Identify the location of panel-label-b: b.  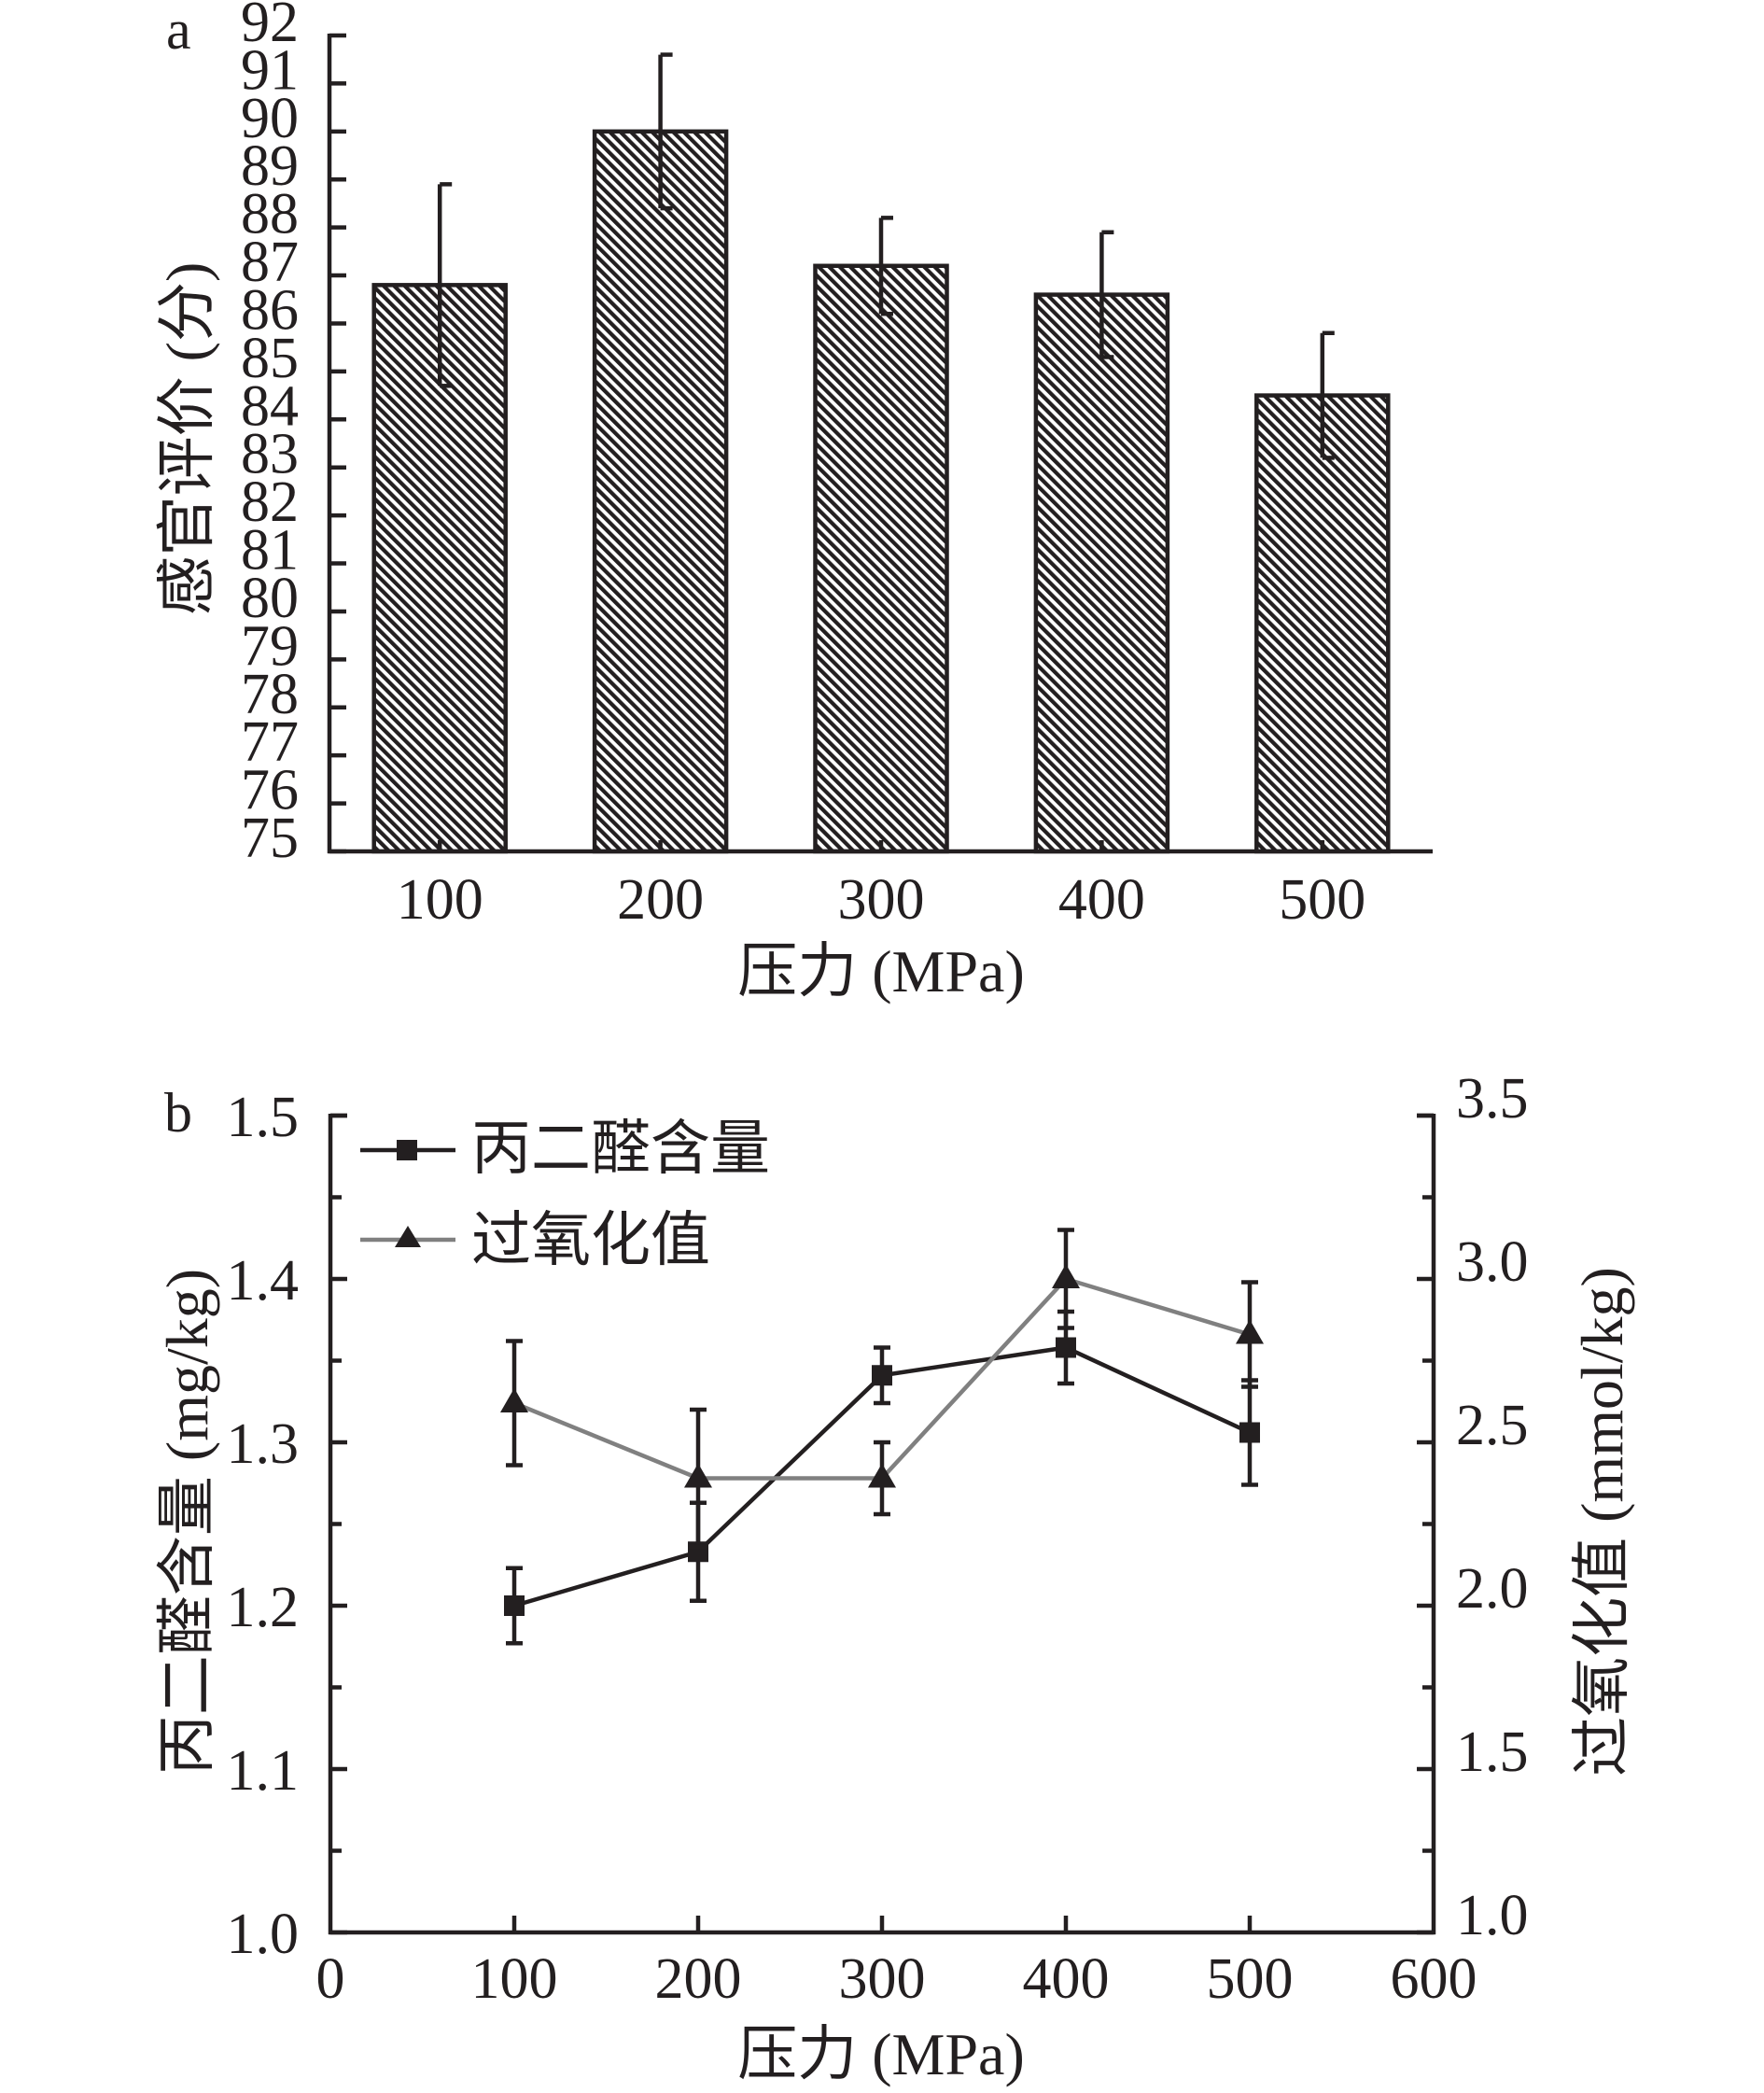
(178, 1113).